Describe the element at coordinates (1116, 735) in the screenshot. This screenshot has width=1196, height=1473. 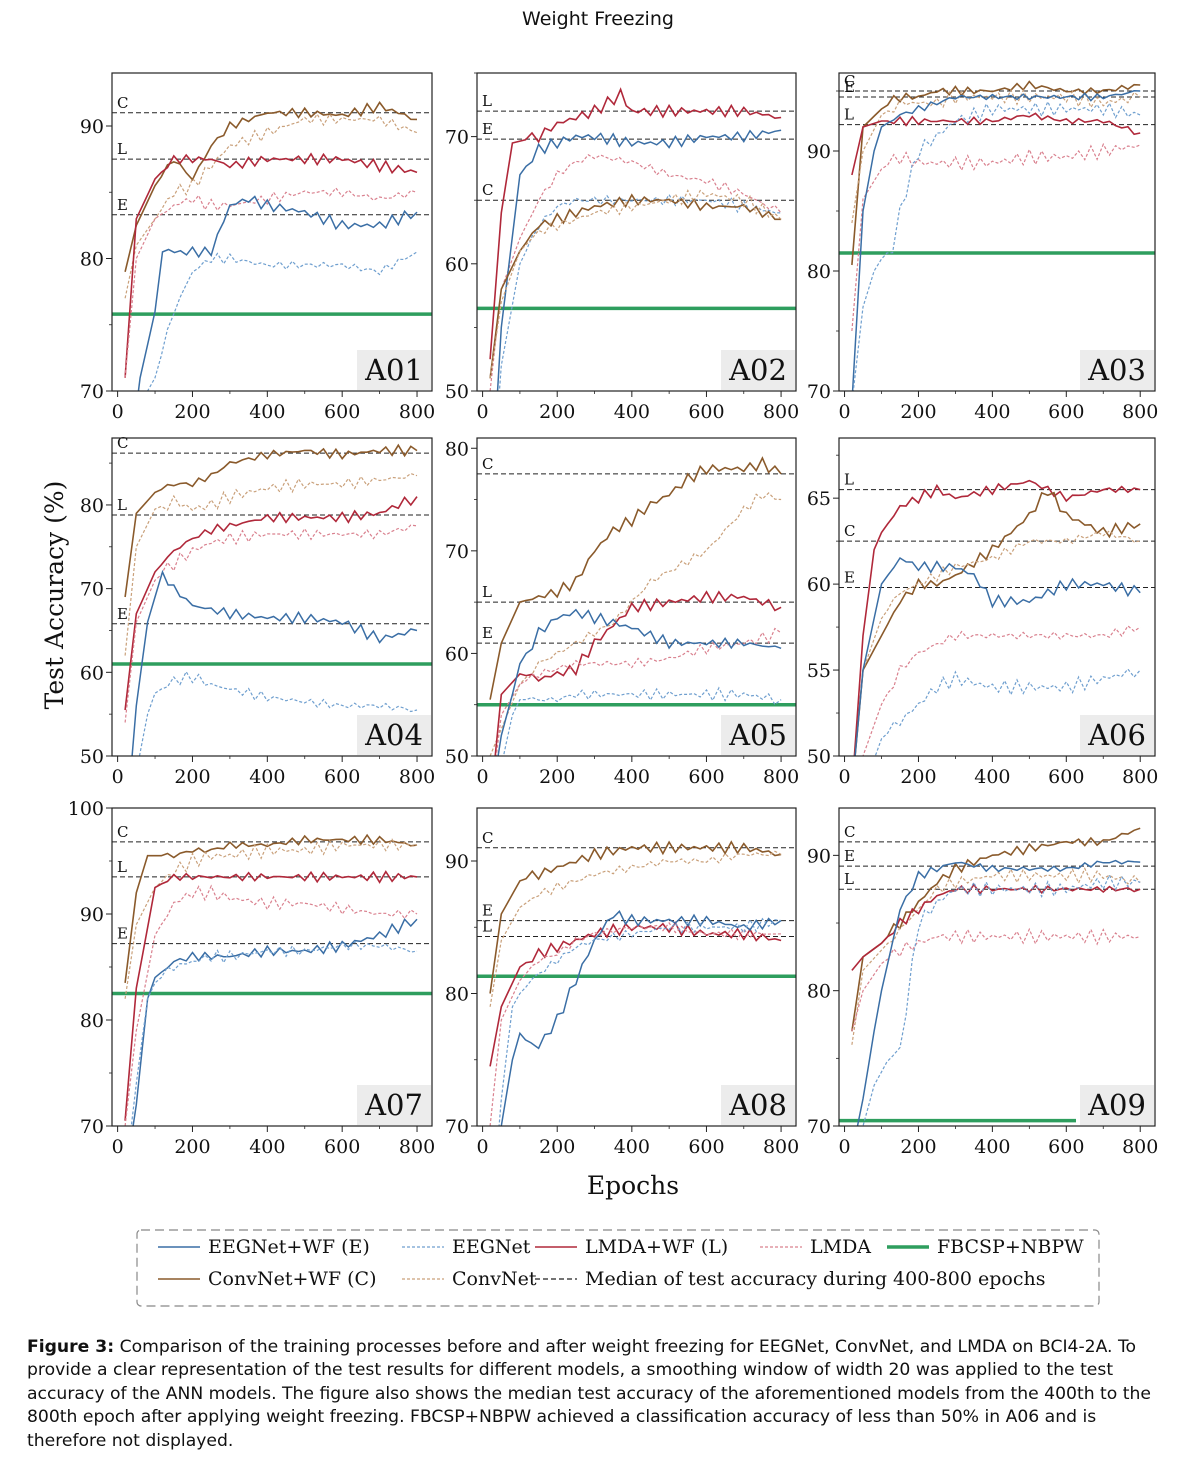
I see `panel-label: A06` at that location.